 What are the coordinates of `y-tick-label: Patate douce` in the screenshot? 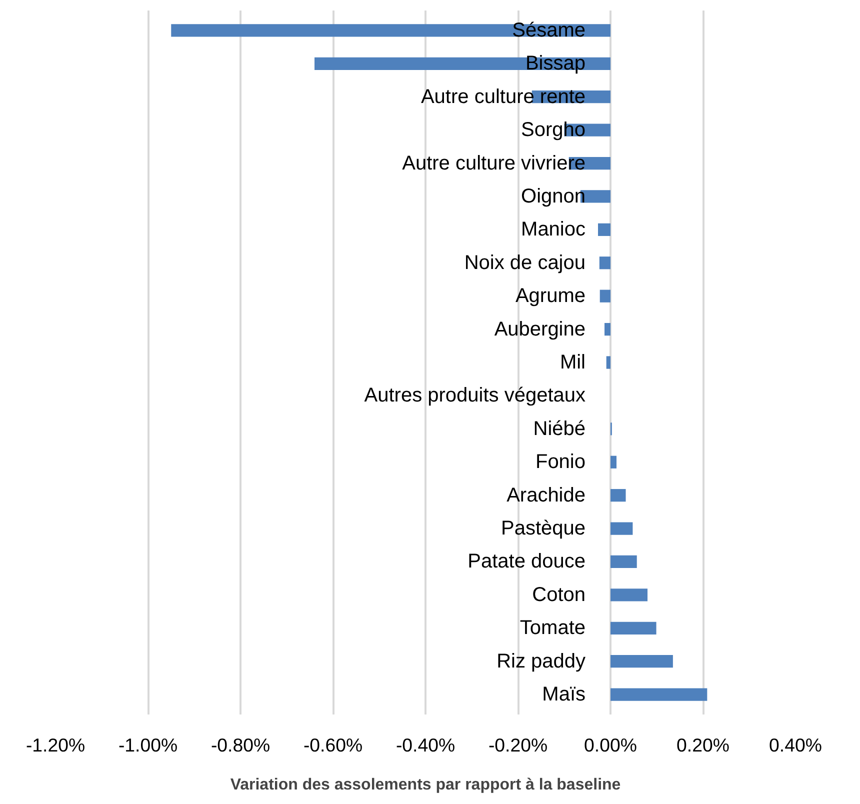 It's located at (527, 561).